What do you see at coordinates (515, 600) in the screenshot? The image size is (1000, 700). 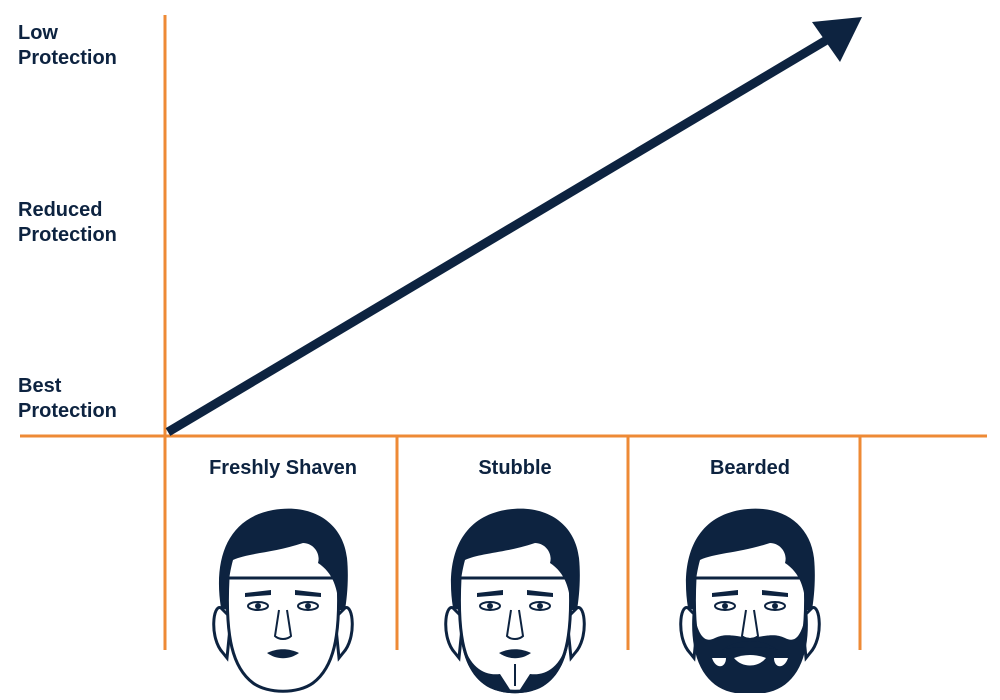 I see `face-stubble` at bounding box center [515, 600].